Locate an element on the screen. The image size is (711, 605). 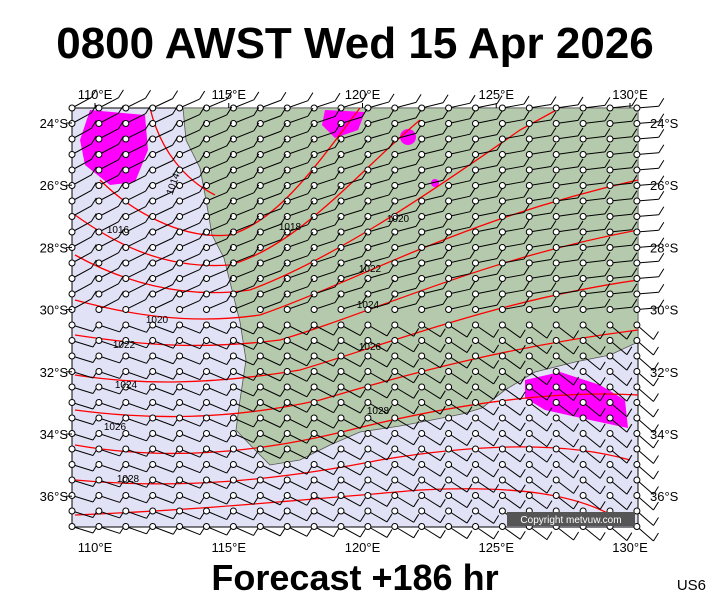
isobar-label: 1026 is located at coordinates (115, 427).